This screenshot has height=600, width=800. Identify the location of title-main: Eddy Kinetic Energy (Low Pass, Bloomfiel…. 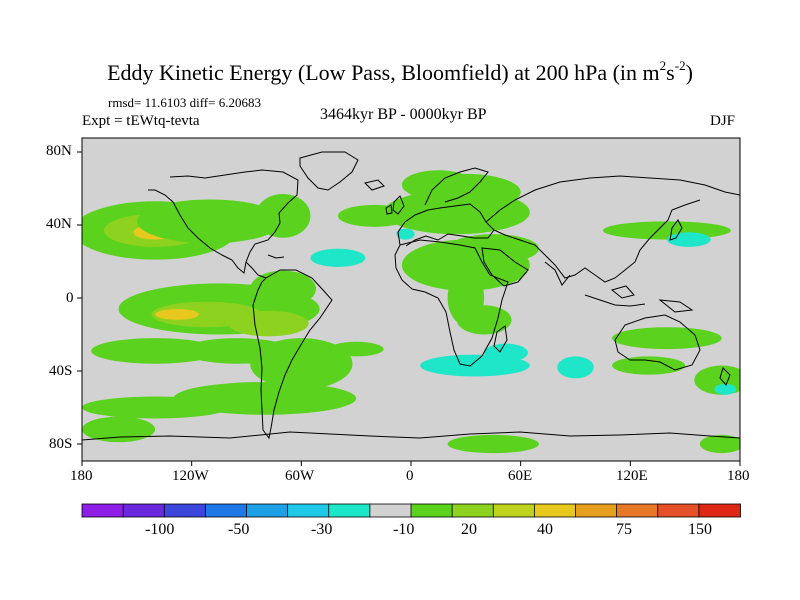
(383, 72).